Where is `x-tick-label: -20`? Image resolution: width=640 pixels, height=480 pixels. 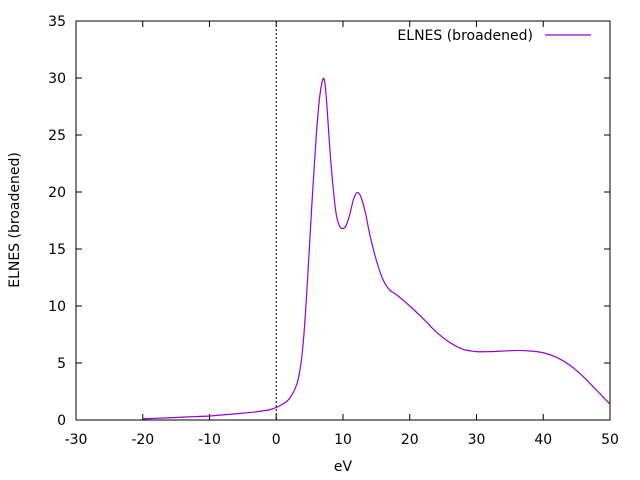 x-tick-label: -20 is located at coordinates (142, 440).